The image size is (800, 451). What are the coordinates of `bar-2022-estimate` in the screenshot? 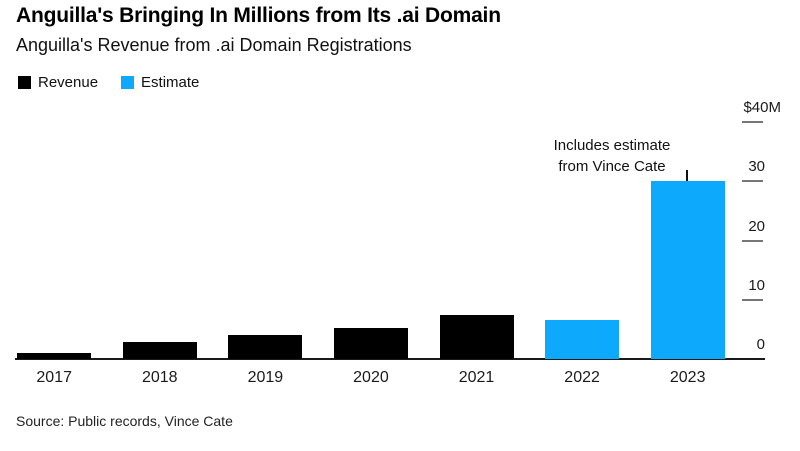 It's located at (582, 339).